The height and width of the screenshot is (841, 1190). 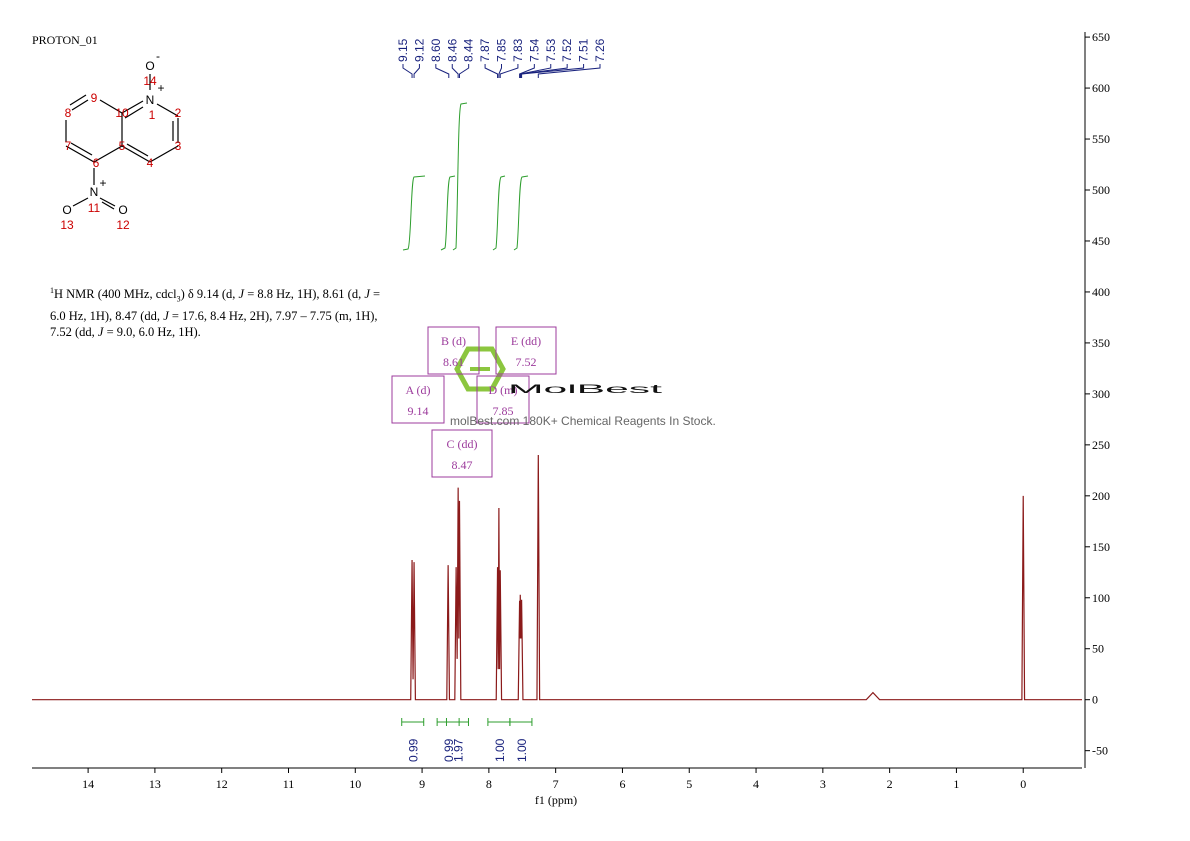 I want to click on atom-label: 3, so click(x=178, y=146).